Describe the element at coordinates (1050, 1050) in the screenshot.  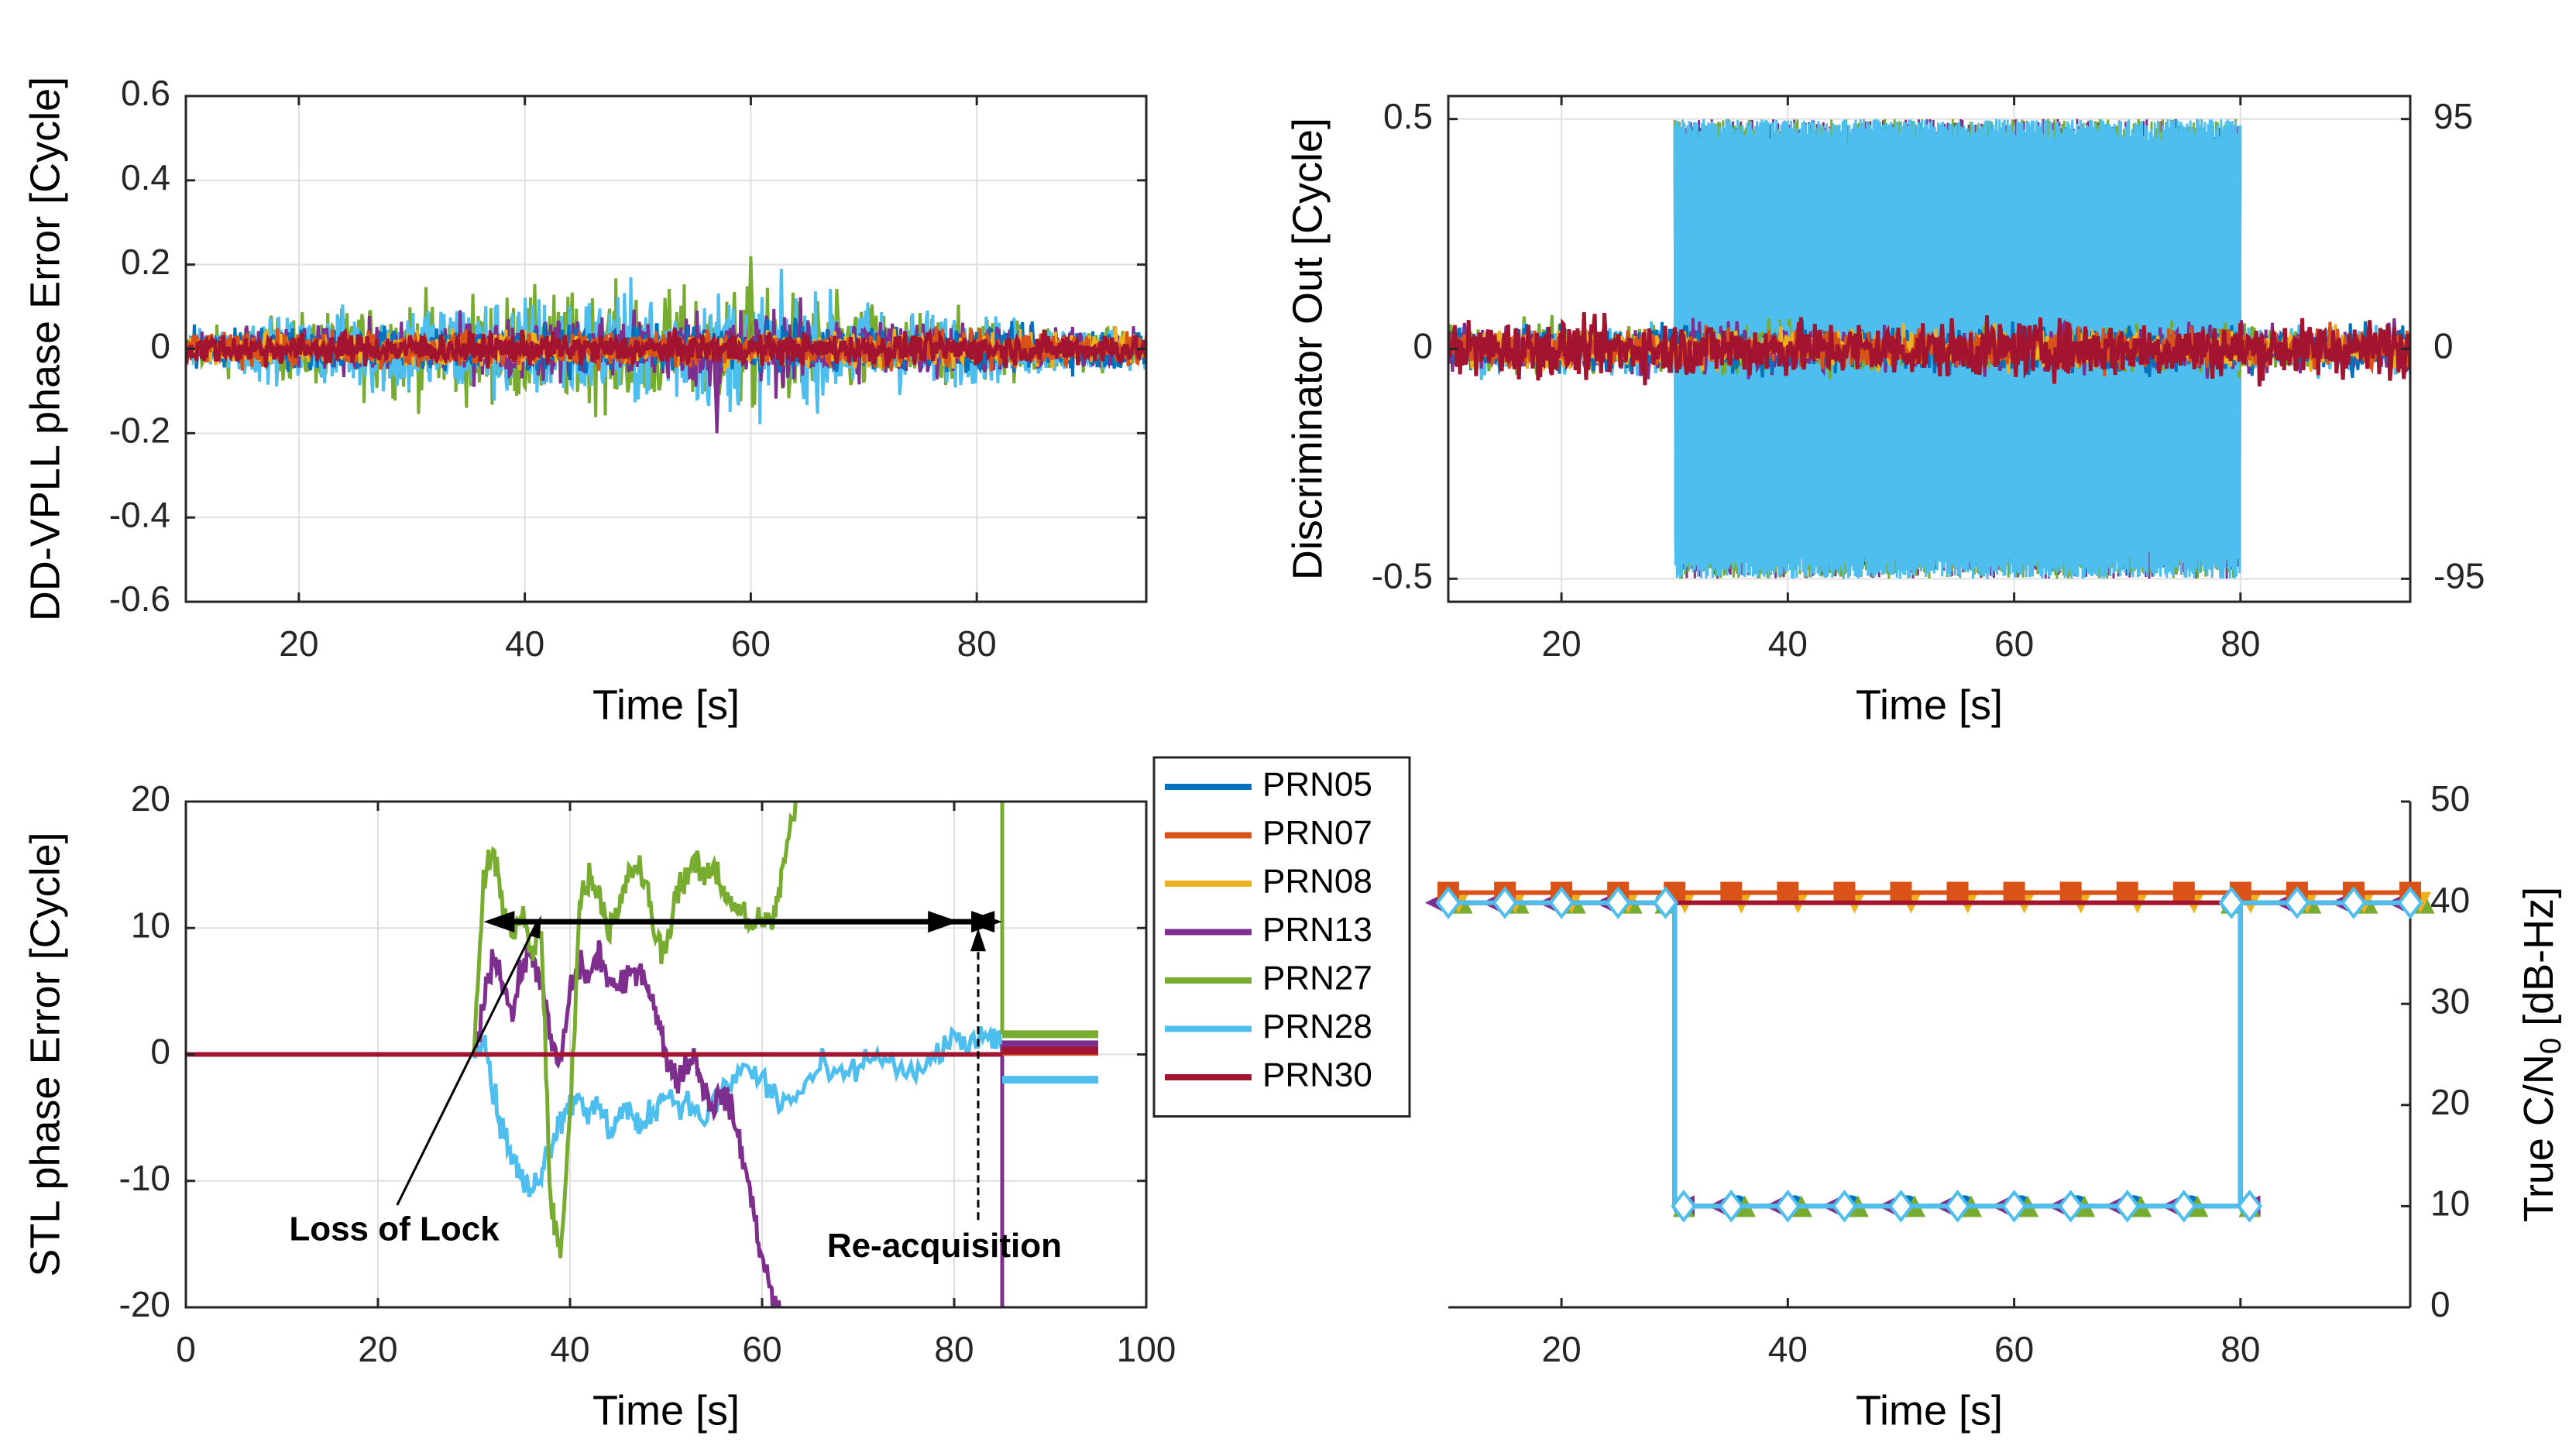
I see `reacq-level-prn30` at that location.